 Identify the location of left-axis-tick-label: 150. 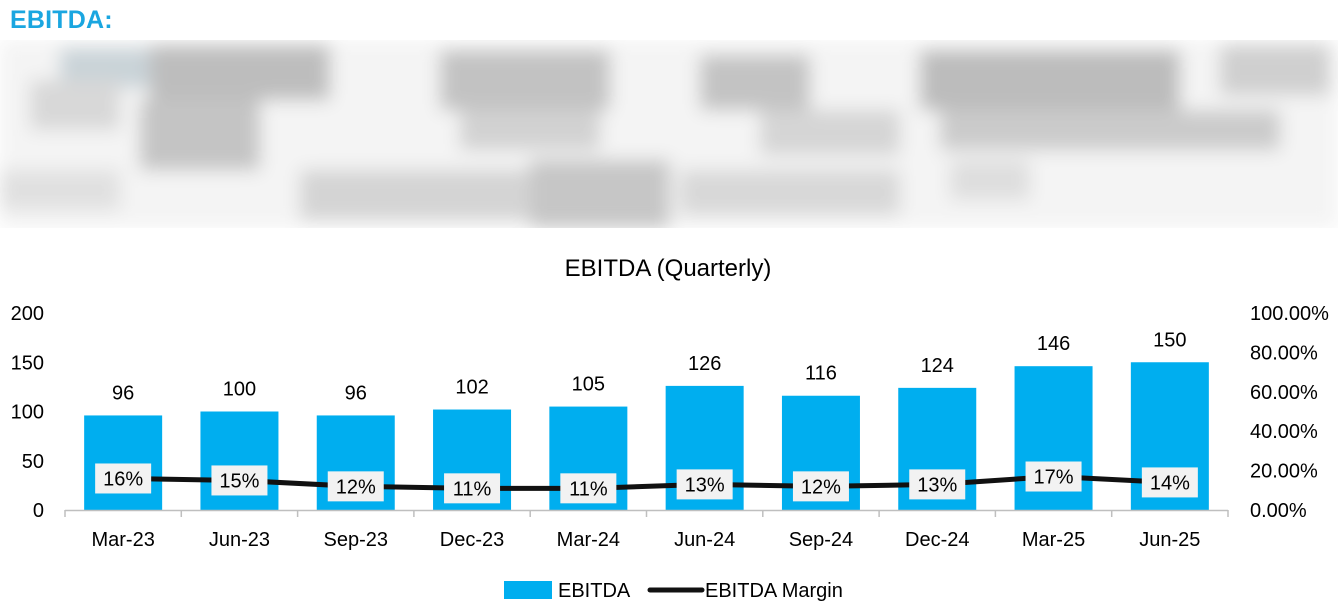
(27, 363).